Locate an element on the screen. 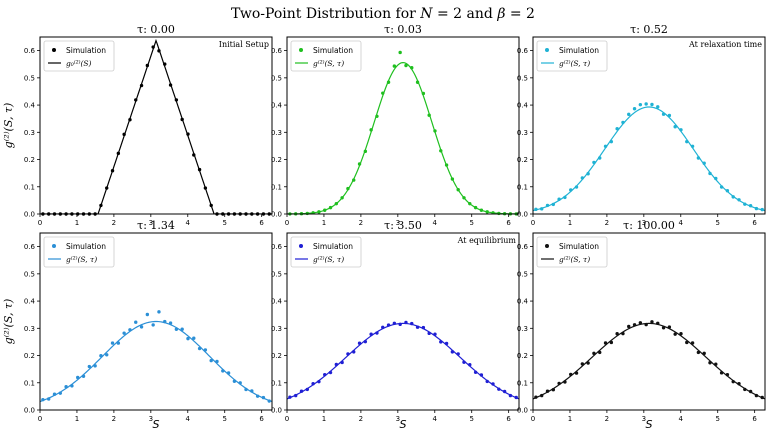 The width and height of the screenshot is (766, 434). panel-title: τ: 0.03 is located at coordinates (403, 29).